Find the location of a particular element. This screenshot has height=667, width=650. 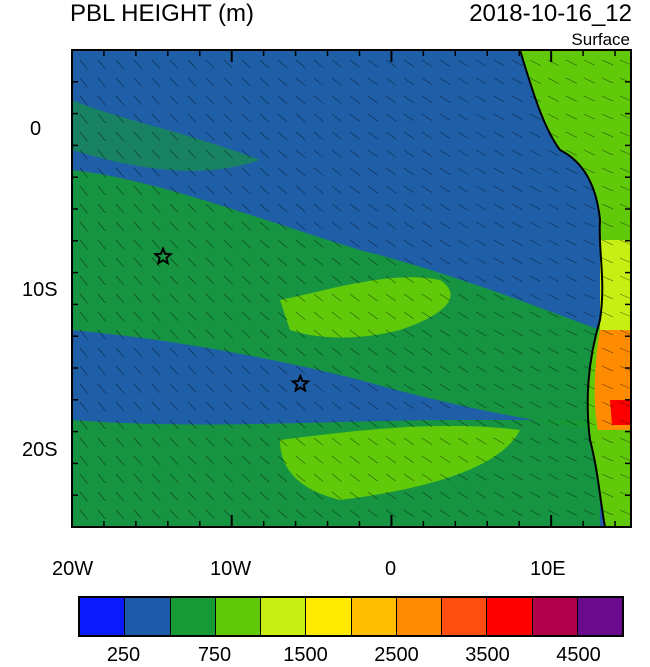

land-peak is located at coordinates (620, 412).